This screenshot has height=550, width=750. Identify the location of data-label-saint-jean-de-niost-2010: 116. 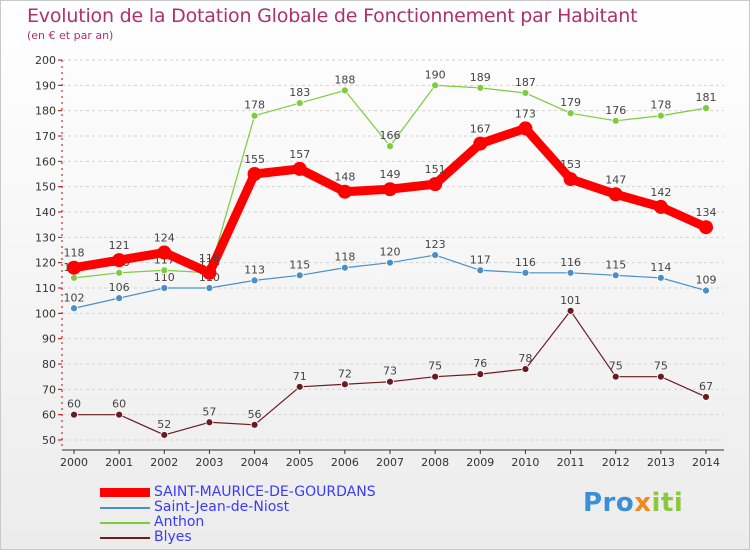
(525, 262).